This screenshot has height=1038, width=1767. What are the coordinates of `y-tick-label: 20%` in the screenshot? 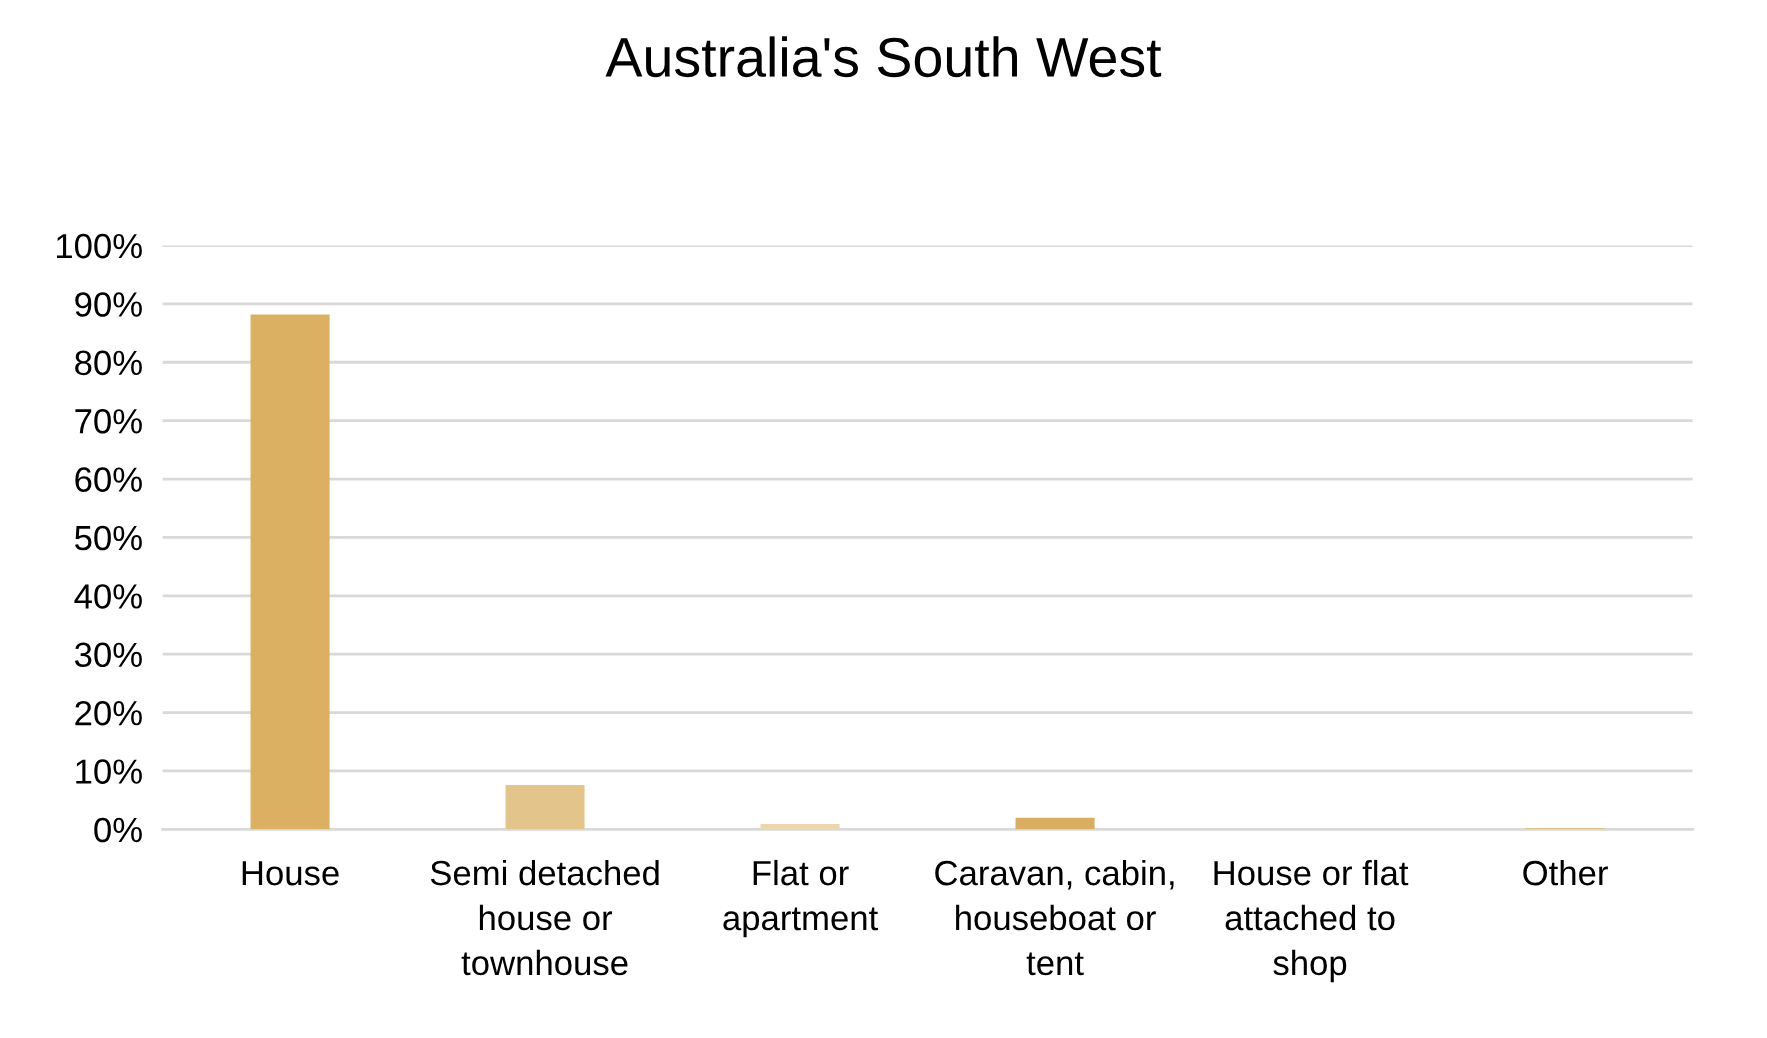 It's located at (108, 713).